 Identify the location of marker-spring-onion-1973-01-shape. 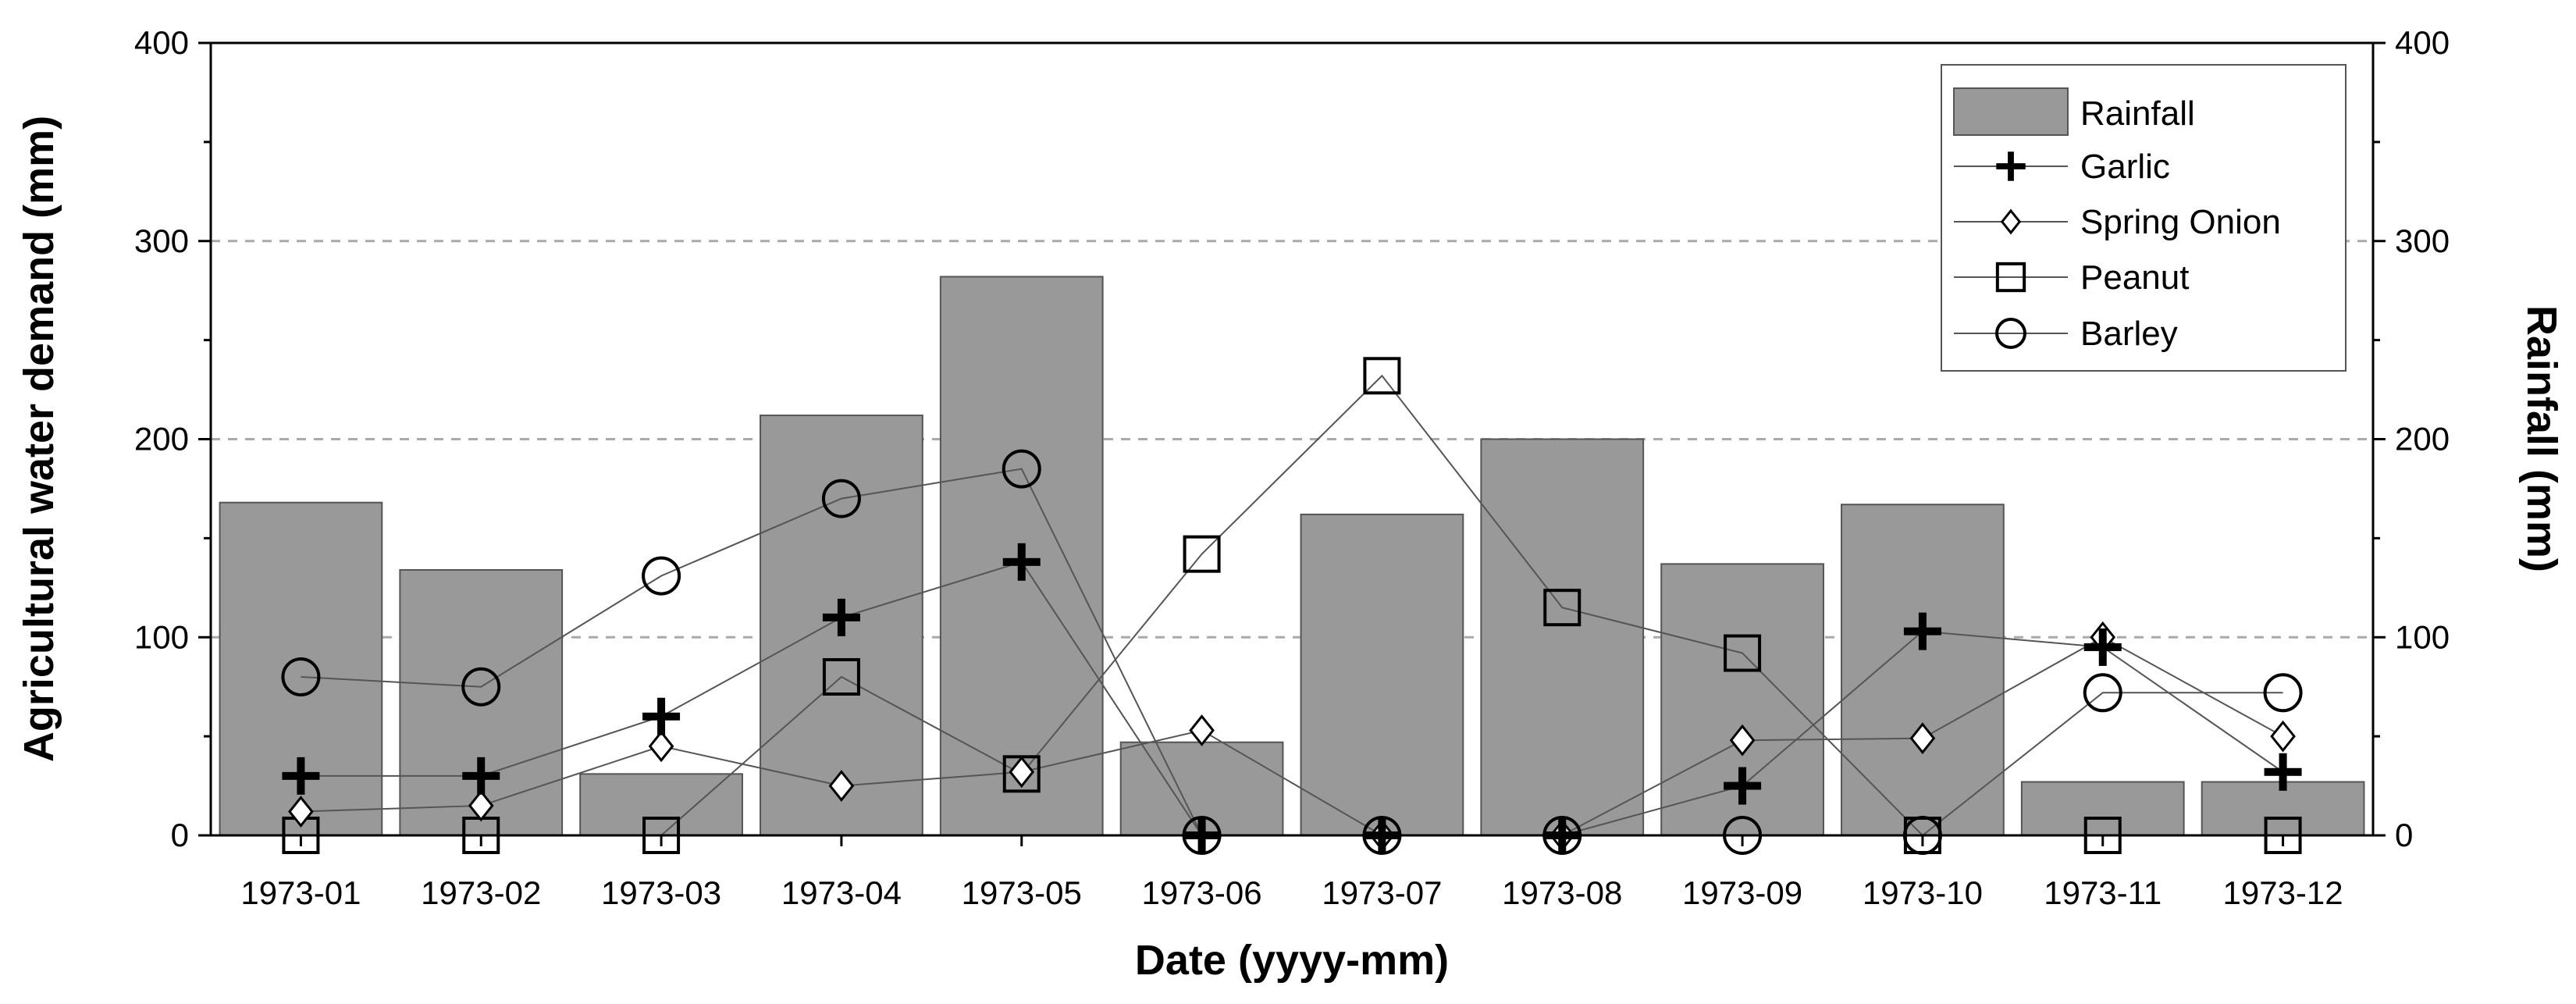
(301, 812).